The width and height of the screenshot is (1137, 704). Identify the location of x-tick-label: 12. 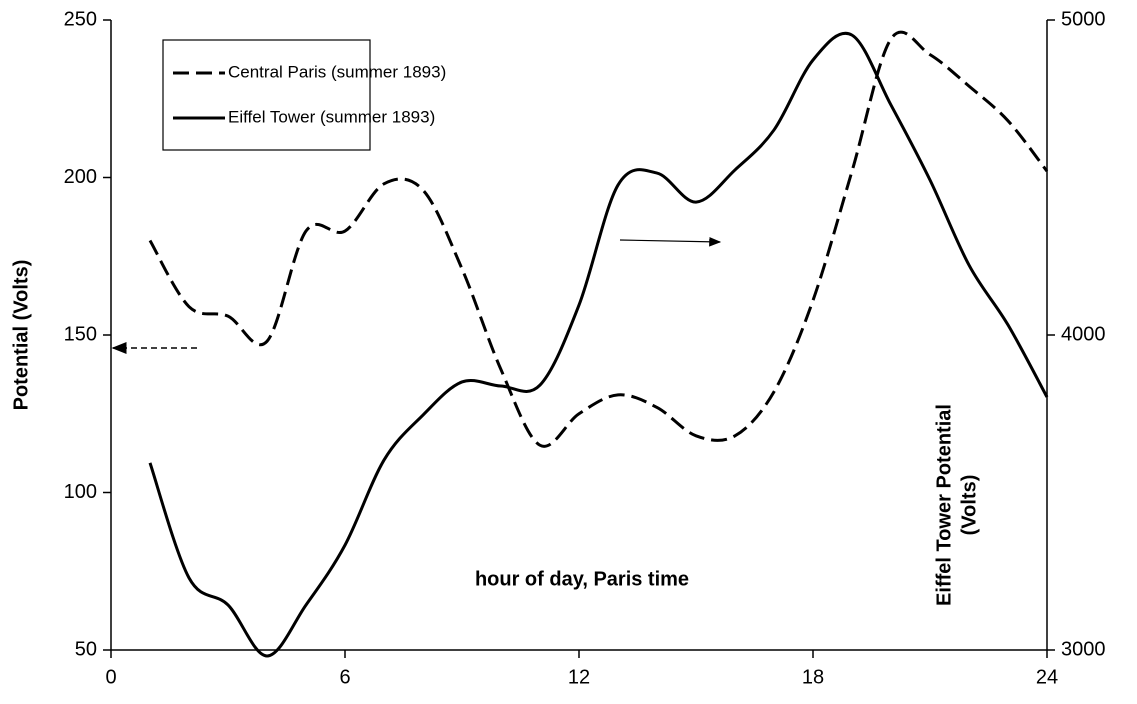
(579, 677).